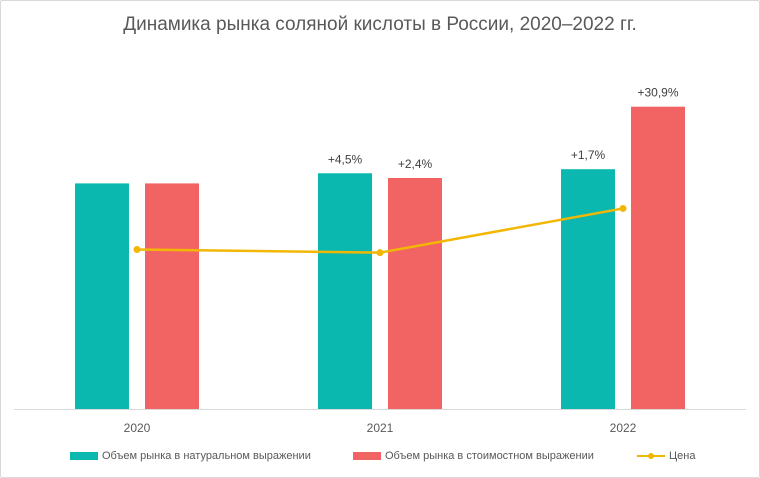 Image resolution: width=760 pixels, height=478 pixels. Describe the element at coordinates (651, 456) in the screenshot. I see `legend-line-price` at that location.